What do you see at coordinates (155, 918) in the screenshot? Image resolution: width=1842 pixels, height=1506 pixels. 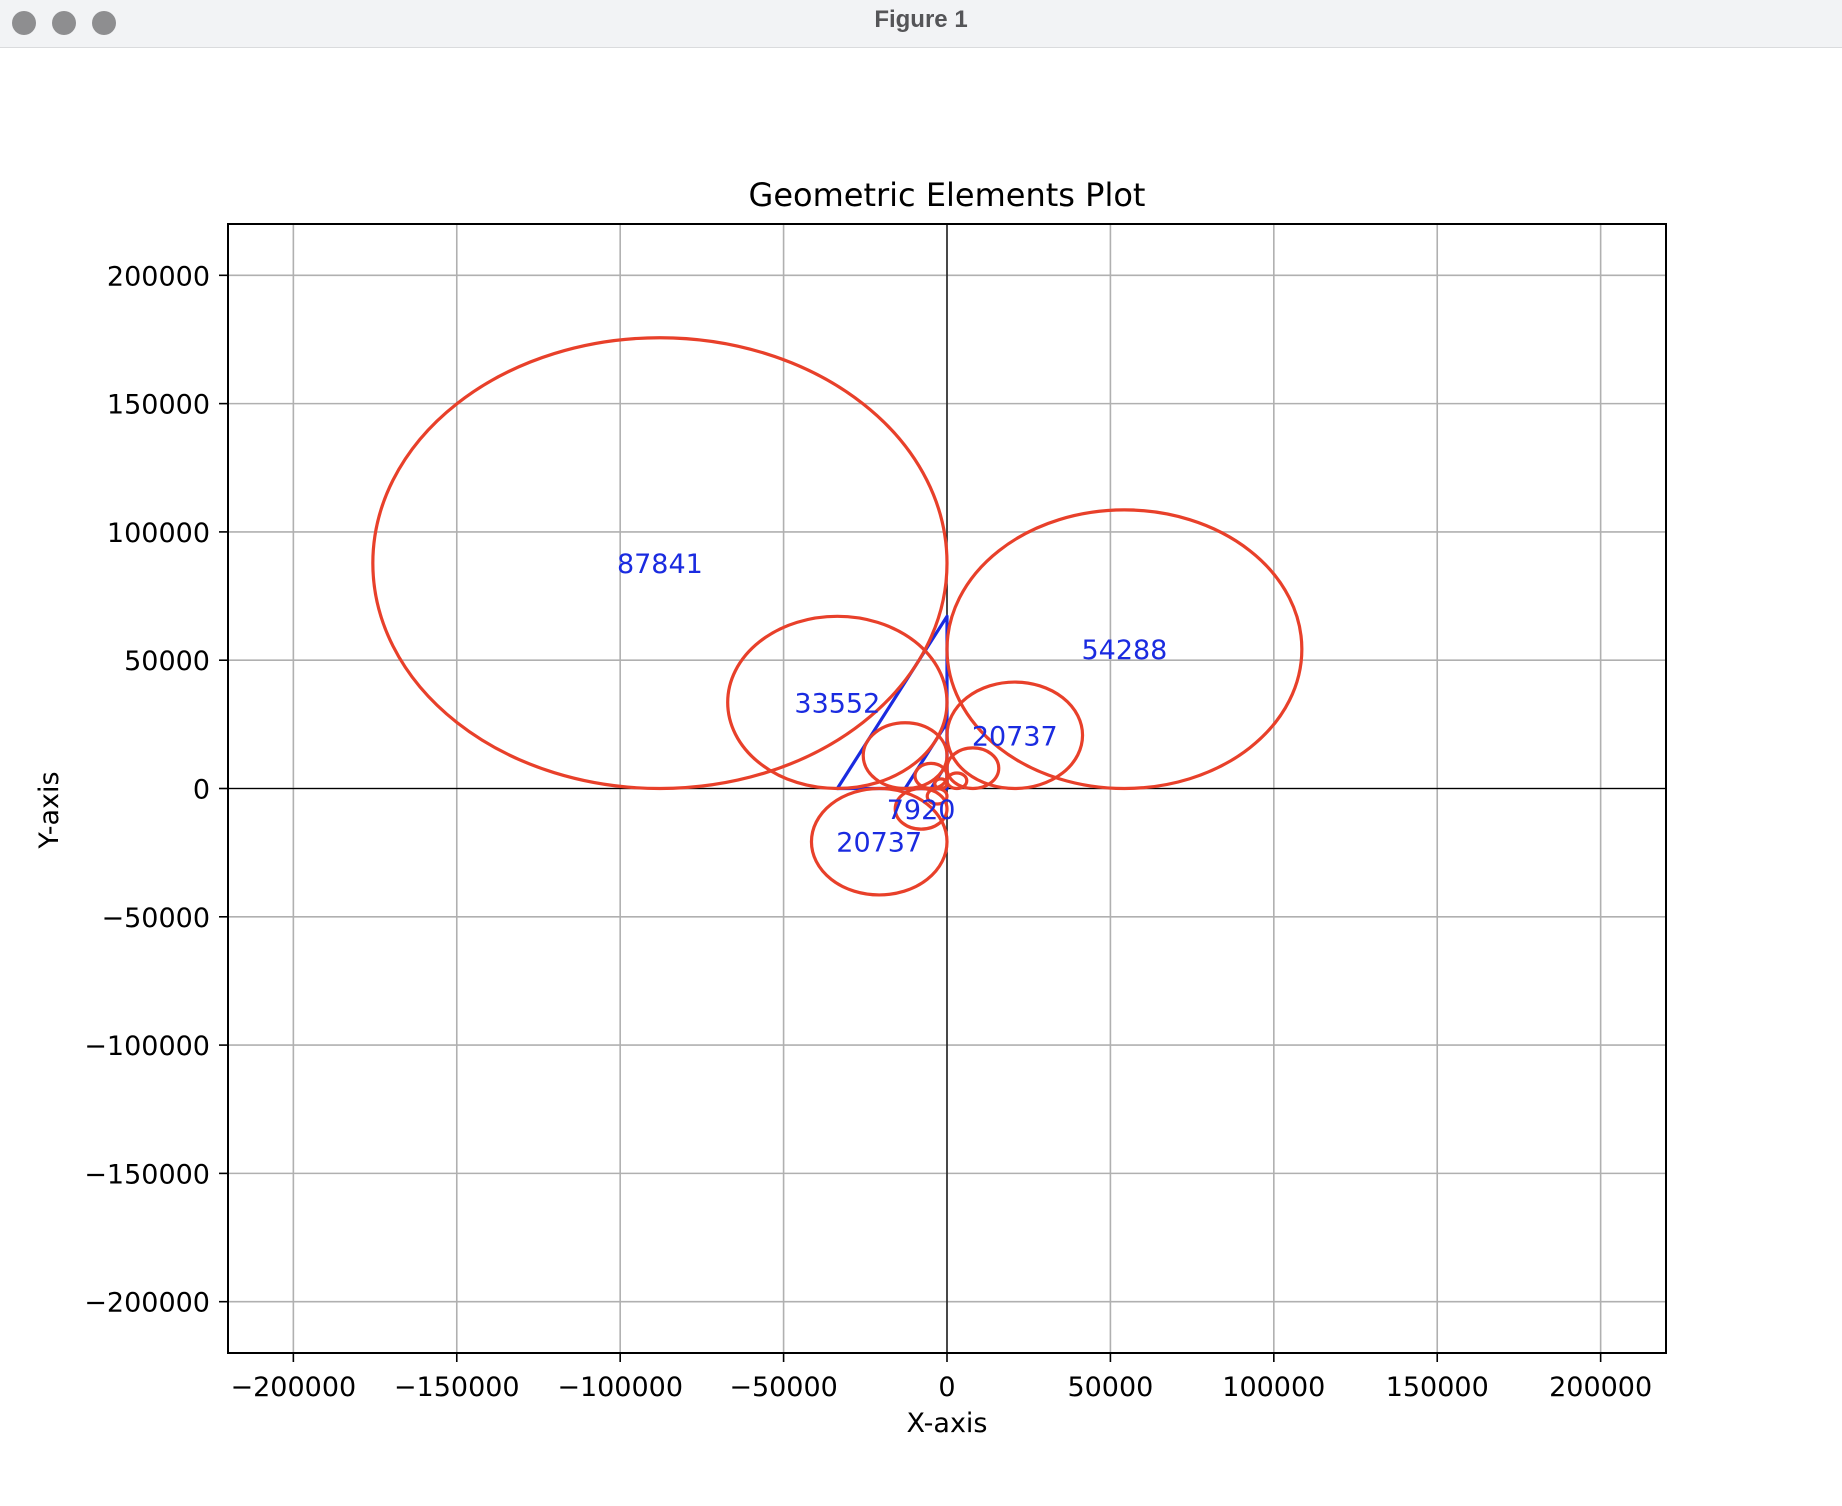 I see `y-tick-label: −50000` at bounding box center [155, 918].